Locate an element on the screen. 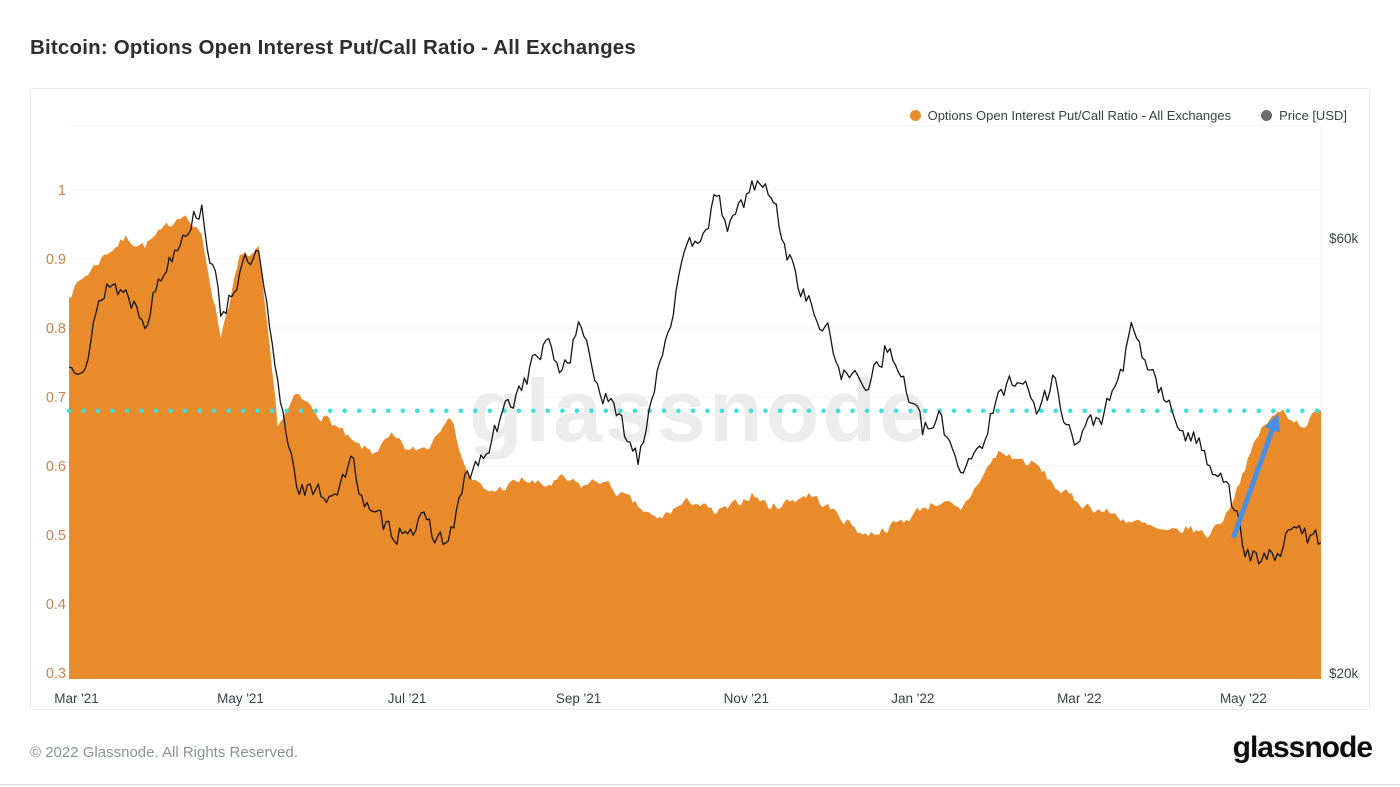 The image size is (1400, 787). legend-item-price-usd: Price [USD] is located at coordinates (1304, 115).